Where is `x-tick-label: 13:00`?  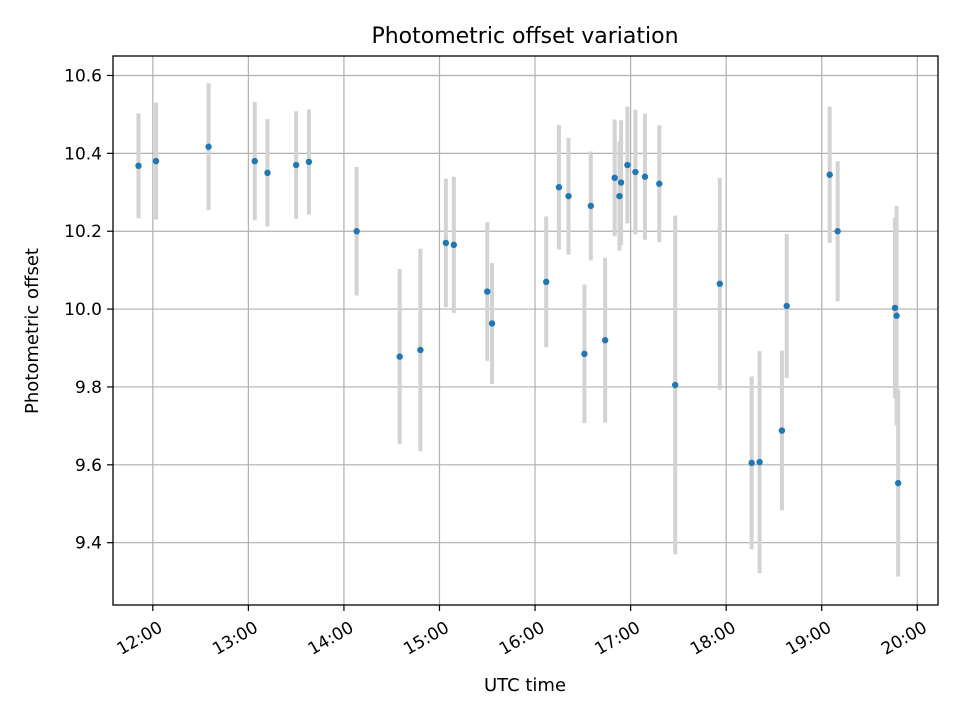
x-tick-label: 13:00 is located at coordinates (235, 639).